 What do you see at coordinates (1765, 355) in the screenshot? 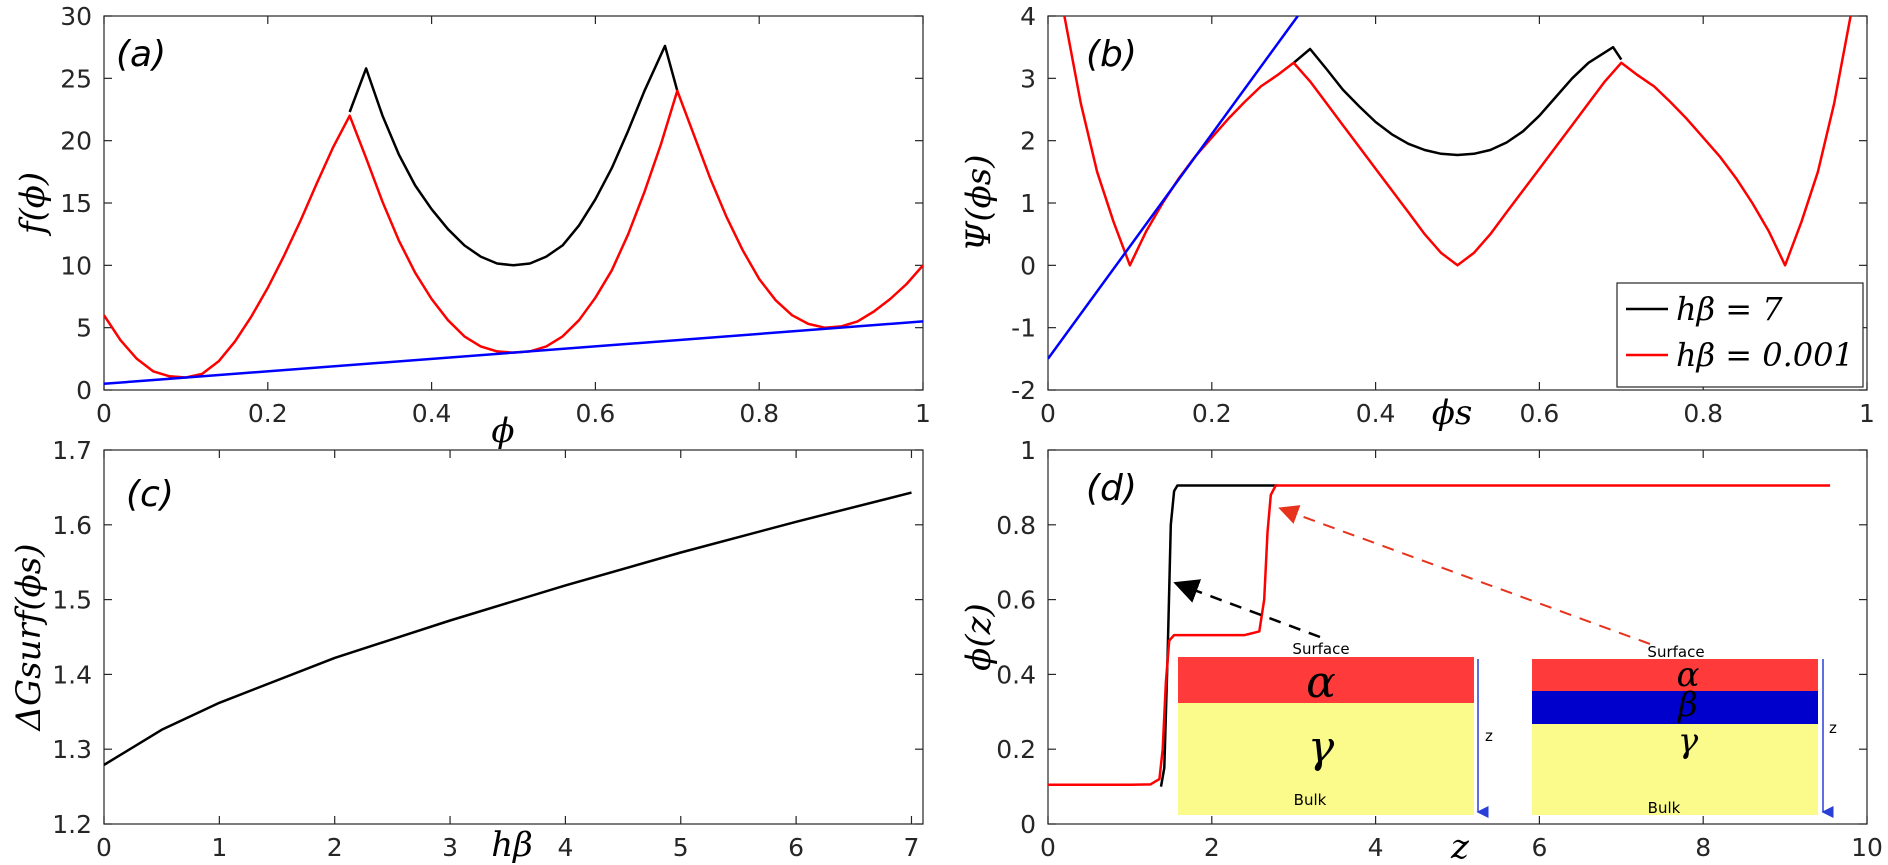
I see `legend-entry-2: hβ = 0.001` at bounding box center [1765, 355].